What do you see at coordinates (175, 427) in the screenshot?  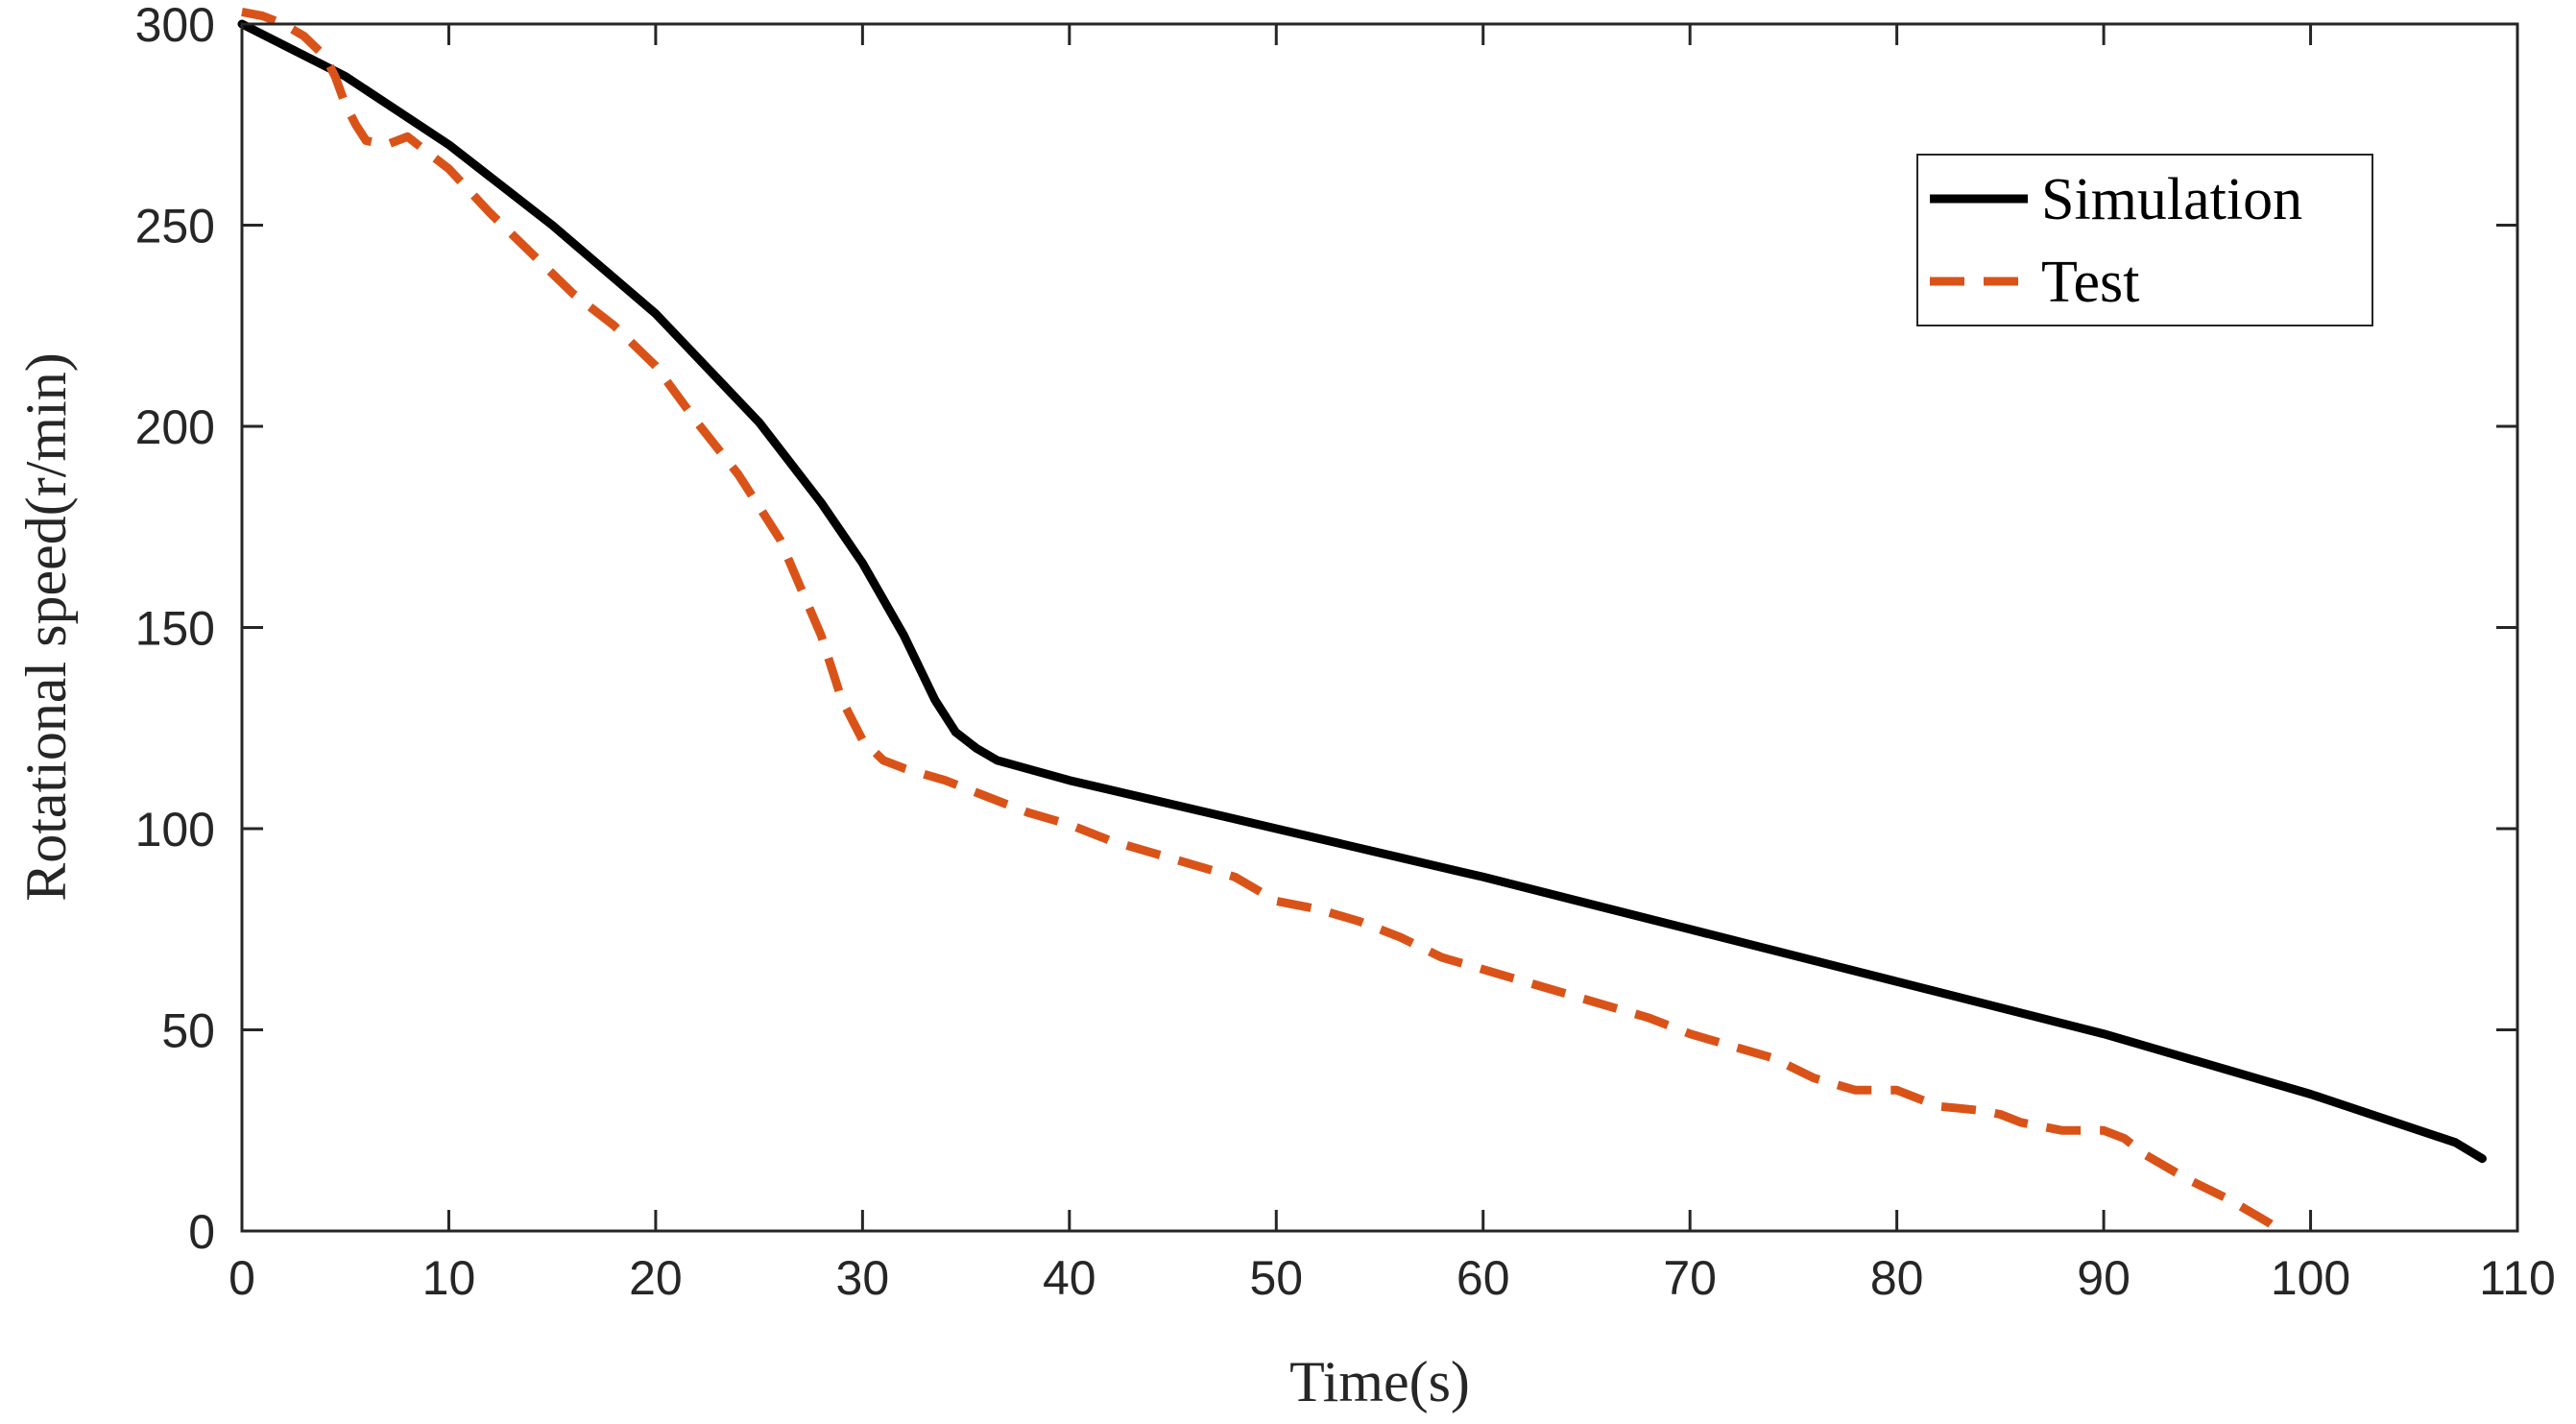 I see `y-tick-label: 200` at bounding box center [175, 427].